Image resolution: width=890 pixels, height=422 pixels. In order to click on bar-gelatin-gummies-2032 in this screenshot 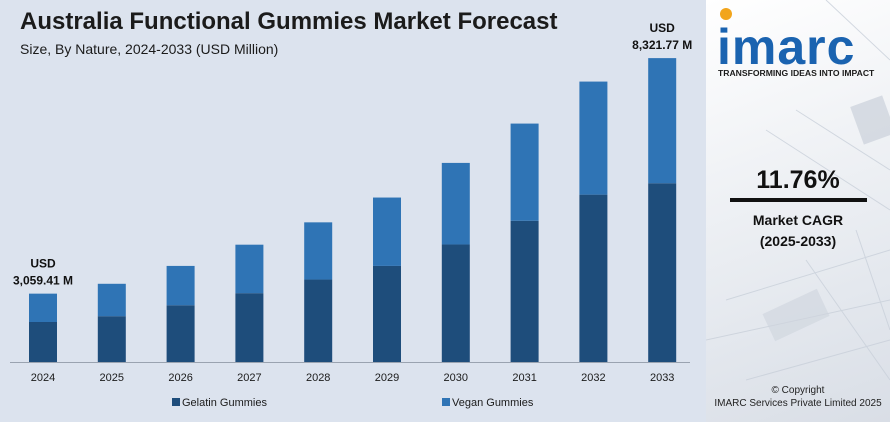, I will do `click(593, 278)`.